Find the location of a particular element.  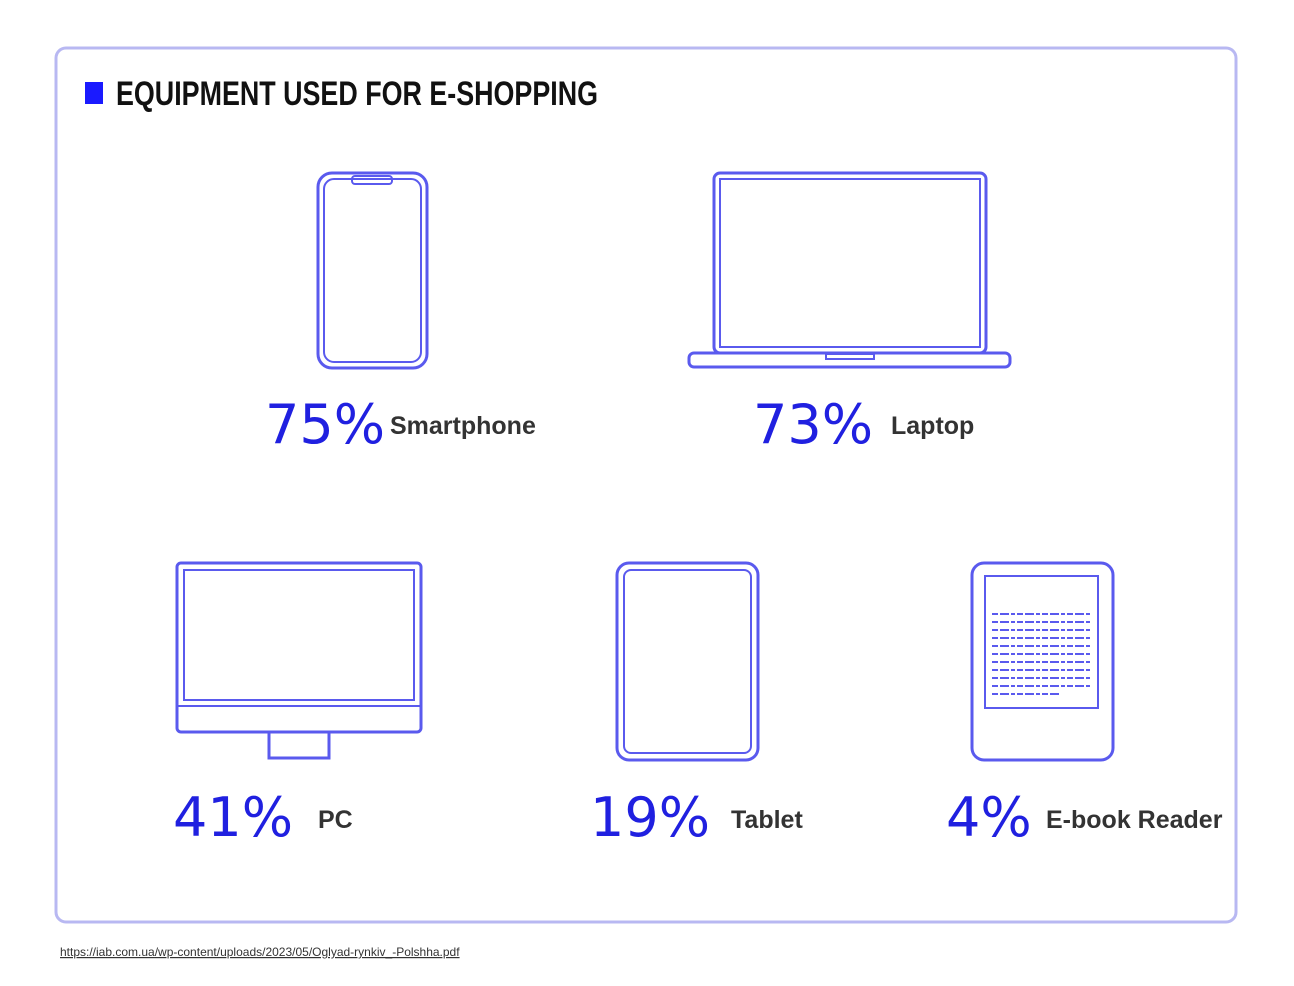

percent: 19% is located at coordinates (650, 817).